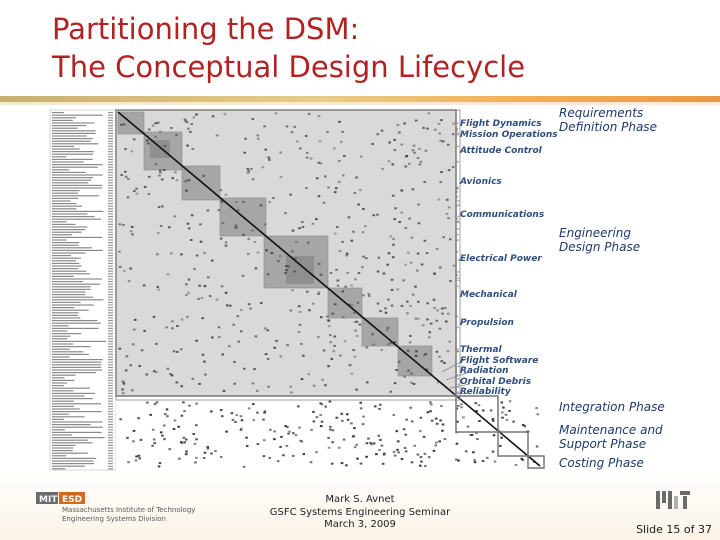 This screenshot has width=720, height=540. Describe the element at coordinates (608, 120) in the screenshot. I see `phase-requirements-definition: Requirements Definition Phase` at that location.